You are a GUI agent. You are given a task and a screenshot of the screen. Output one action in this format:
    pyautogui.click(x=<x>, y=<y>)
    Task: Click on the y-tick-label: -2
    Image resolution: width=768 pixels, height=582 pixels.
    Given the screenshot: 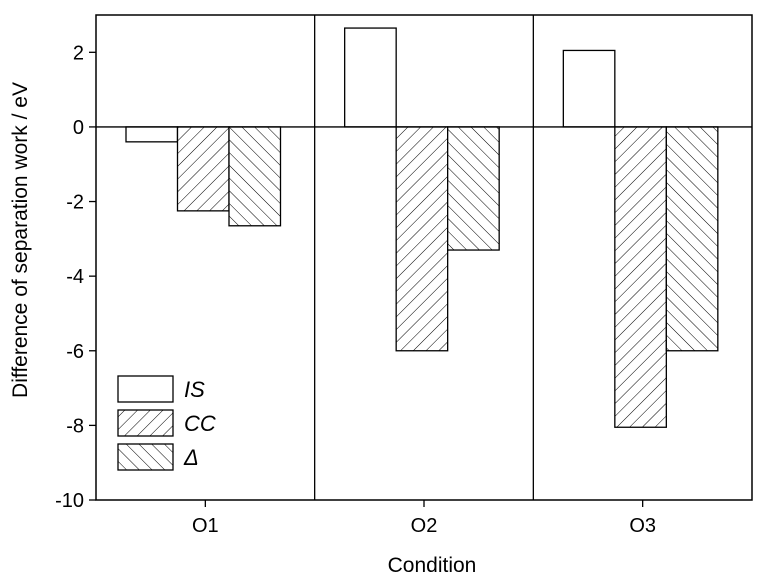 What is the action you would take?
    pyautogui.click(x=75, y=203)
    